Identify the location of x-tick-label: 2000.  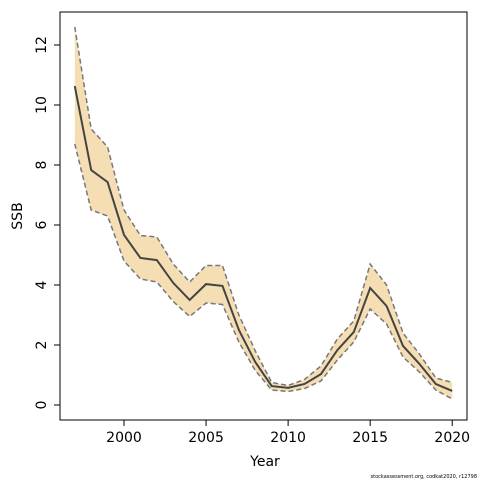
(124, 438).